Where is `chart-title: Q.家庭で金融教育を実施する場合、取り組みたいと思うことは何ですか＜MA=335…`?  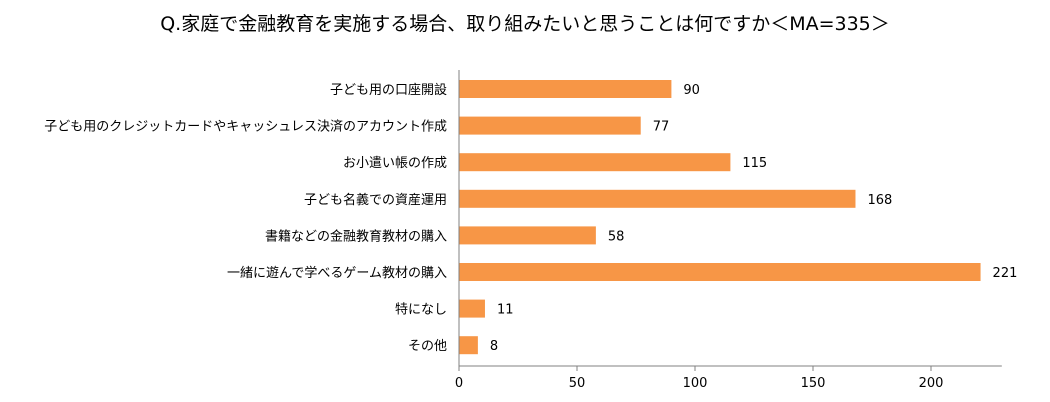 chart-title: Q.家庭で金融教育を実施する場合、取り組みたいと思うことは何ですか＜MA=335… is located at coordinates (525, 24).